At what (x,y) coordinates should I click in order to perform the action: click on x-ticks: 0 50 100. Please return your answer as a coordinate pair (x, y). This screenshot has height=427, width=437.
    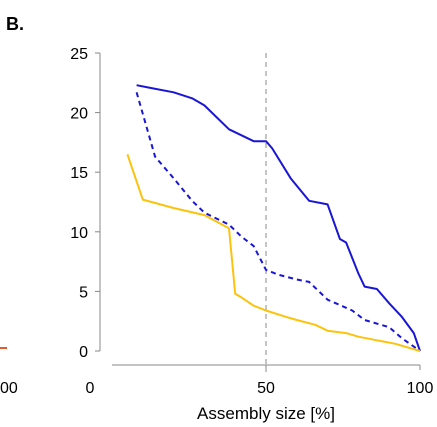
    Looking at the image, I should click on (260, 381).